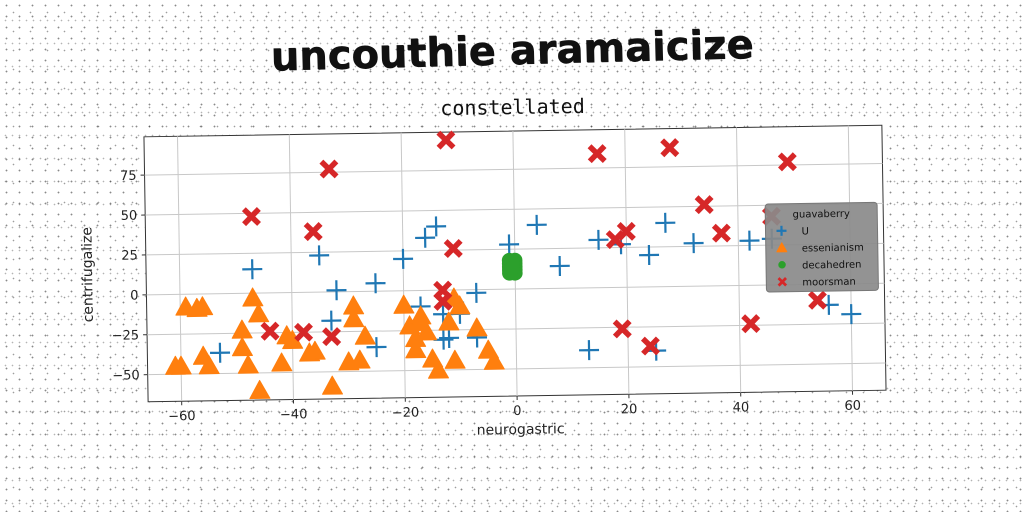  Describe the element at coordinates (822, 215) in the screenshot. I see `legend-title: guavaberry` at that location.